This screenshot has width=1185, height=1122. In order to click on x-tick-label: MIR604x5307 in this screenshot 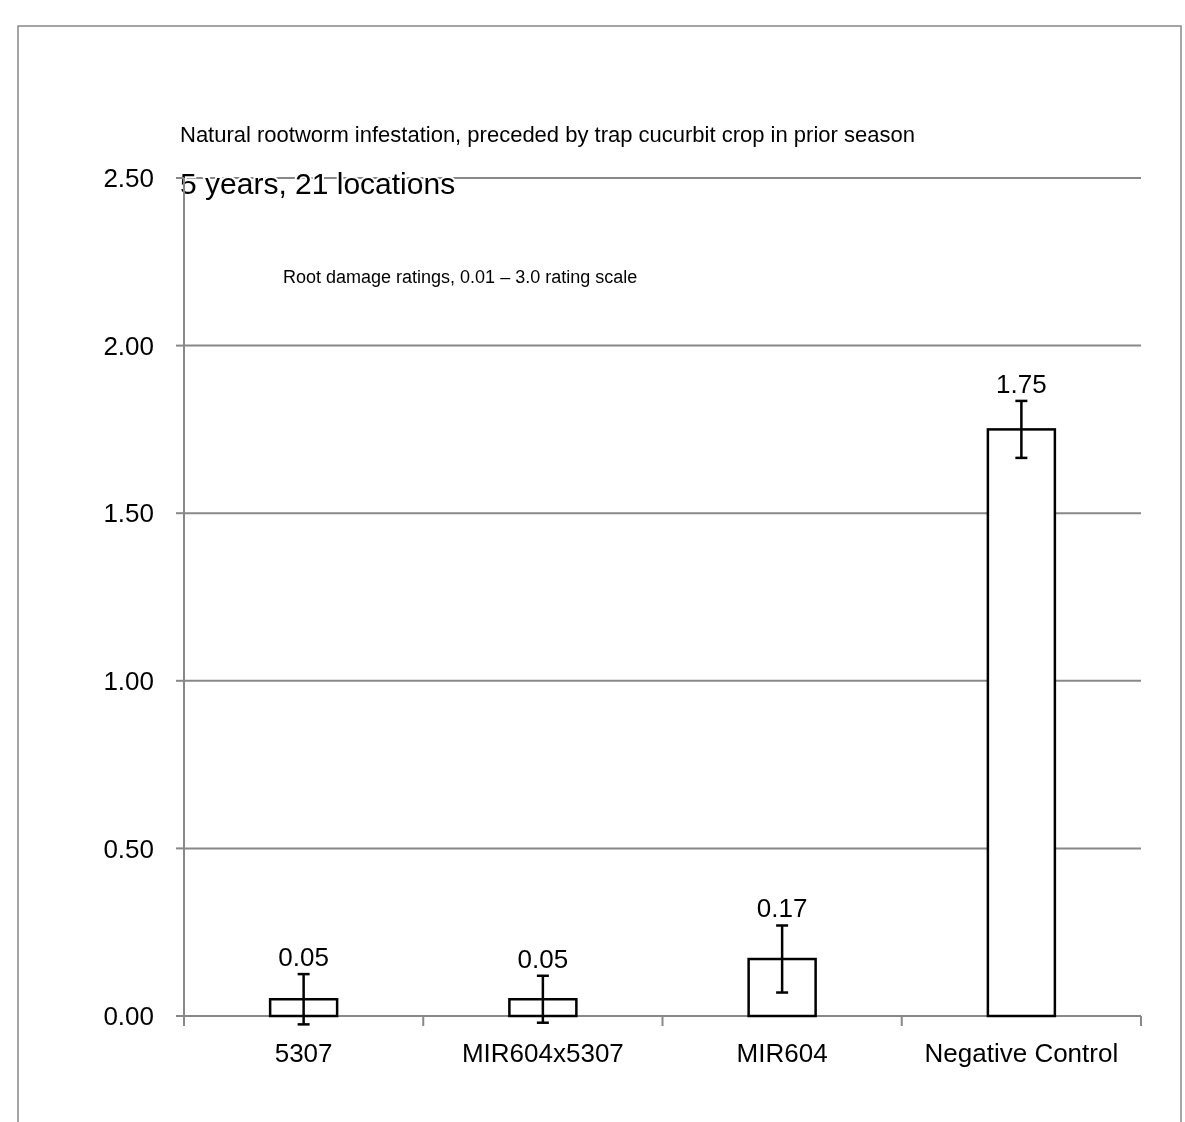, I will do `click(542, 1053)`.